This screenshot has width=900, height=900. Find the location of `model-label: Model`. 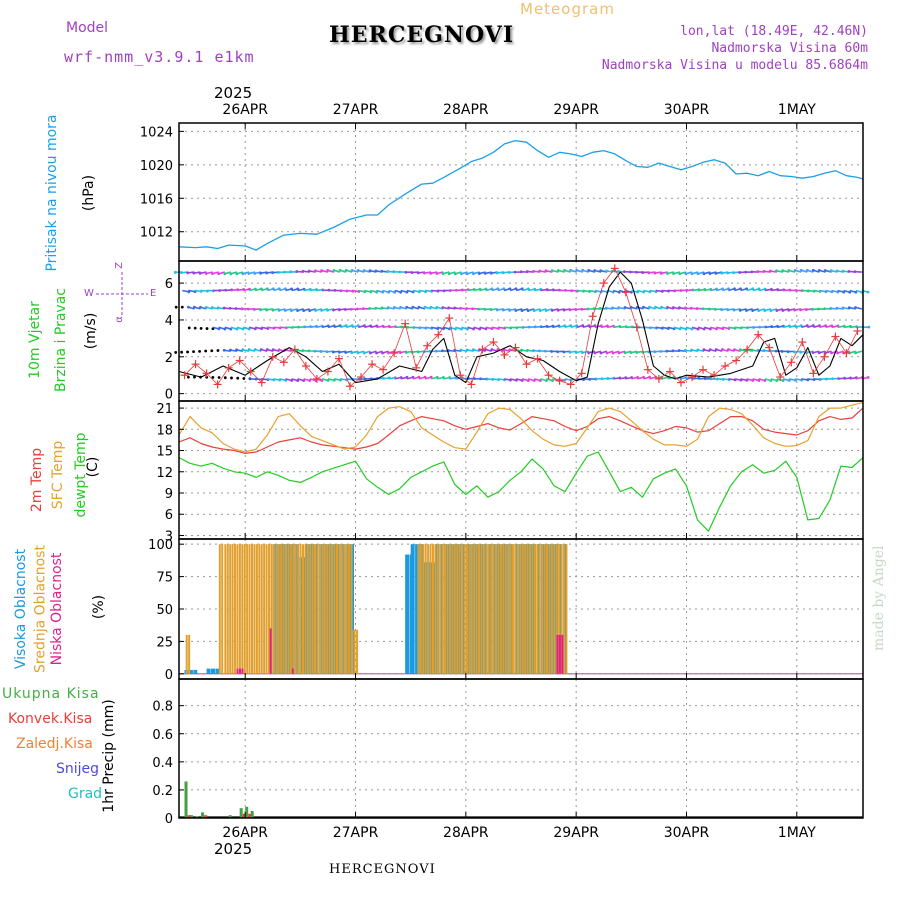

model-label: Model is located at coordinates (87, 28).